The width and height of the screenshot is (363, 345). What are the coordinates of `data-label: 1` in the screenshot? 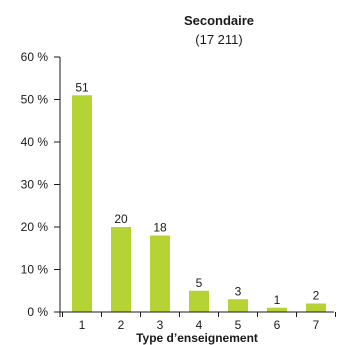 It's located at (277, 300).